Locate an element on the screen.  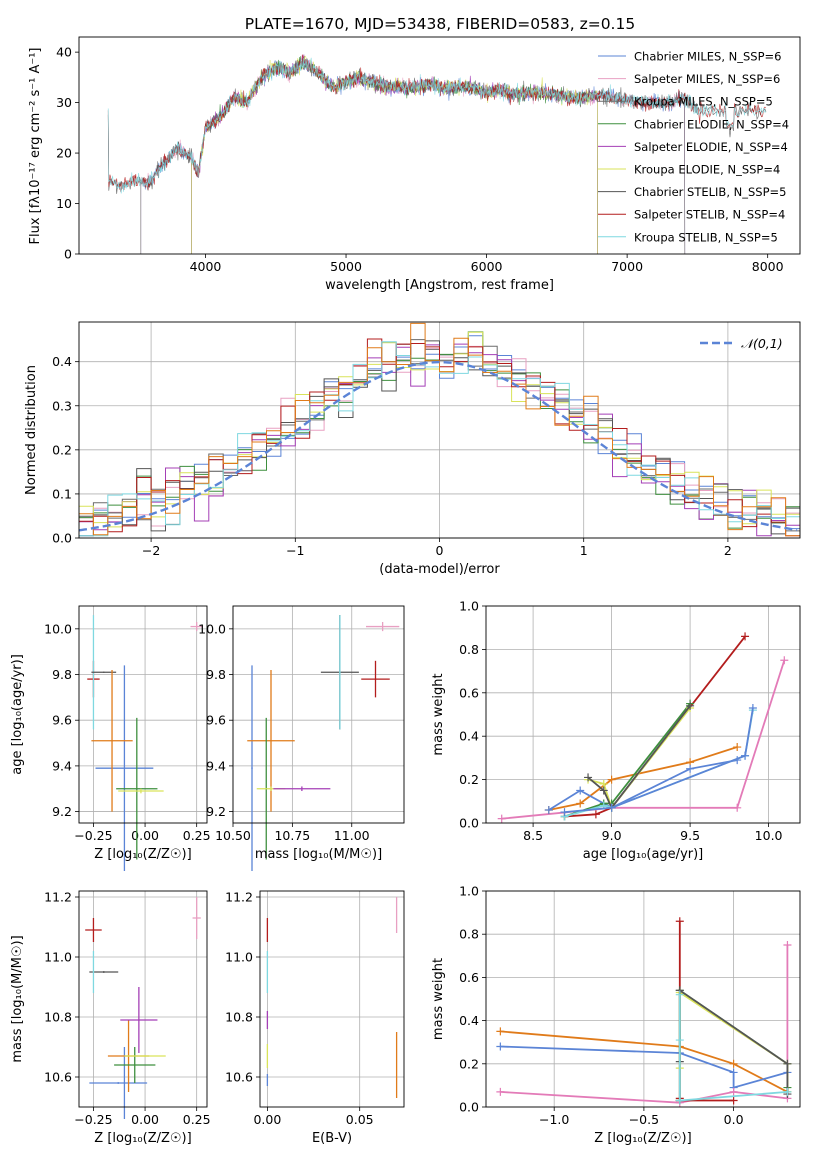
y-tick-label: 30 is located at coordinates (64, 102).